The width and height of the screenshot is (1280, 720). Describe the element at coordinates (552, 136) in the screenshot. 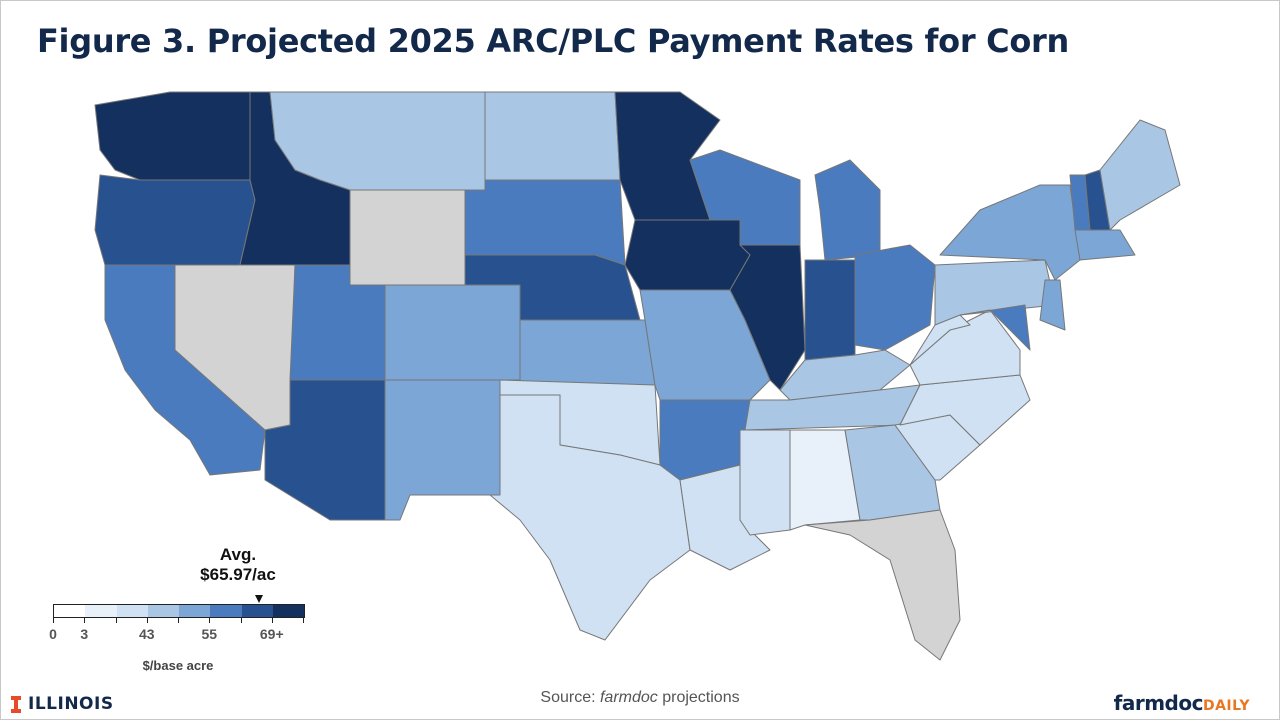

I see `region-north-dakota` at that location.